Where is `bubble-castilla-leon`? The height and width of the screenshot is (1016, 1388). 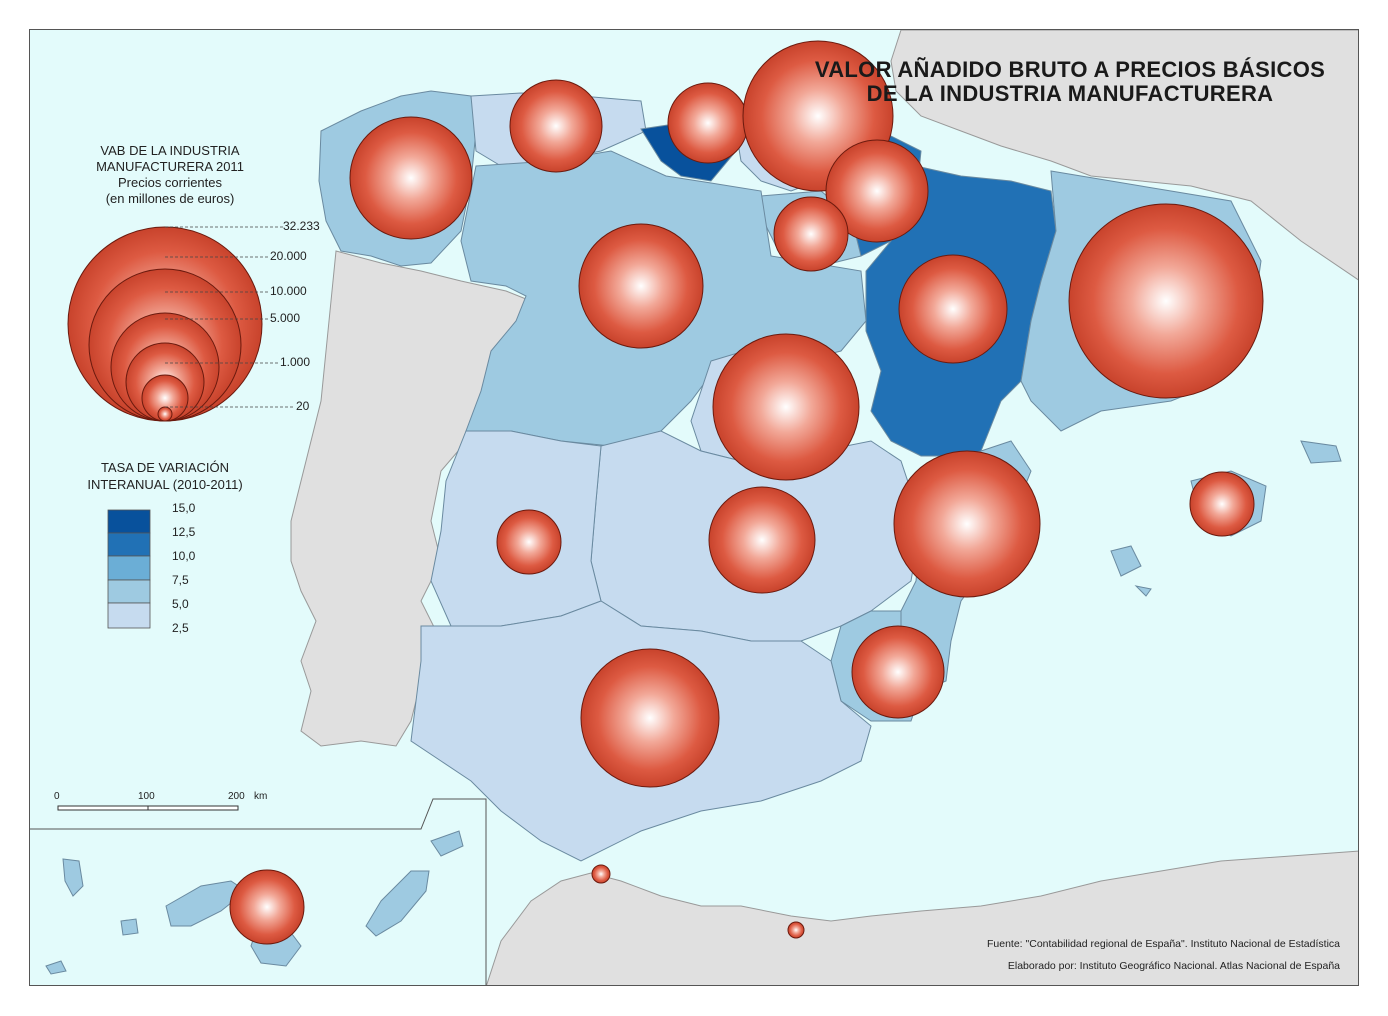 bubble-castilla-leon is located at coordinates (641, 286).